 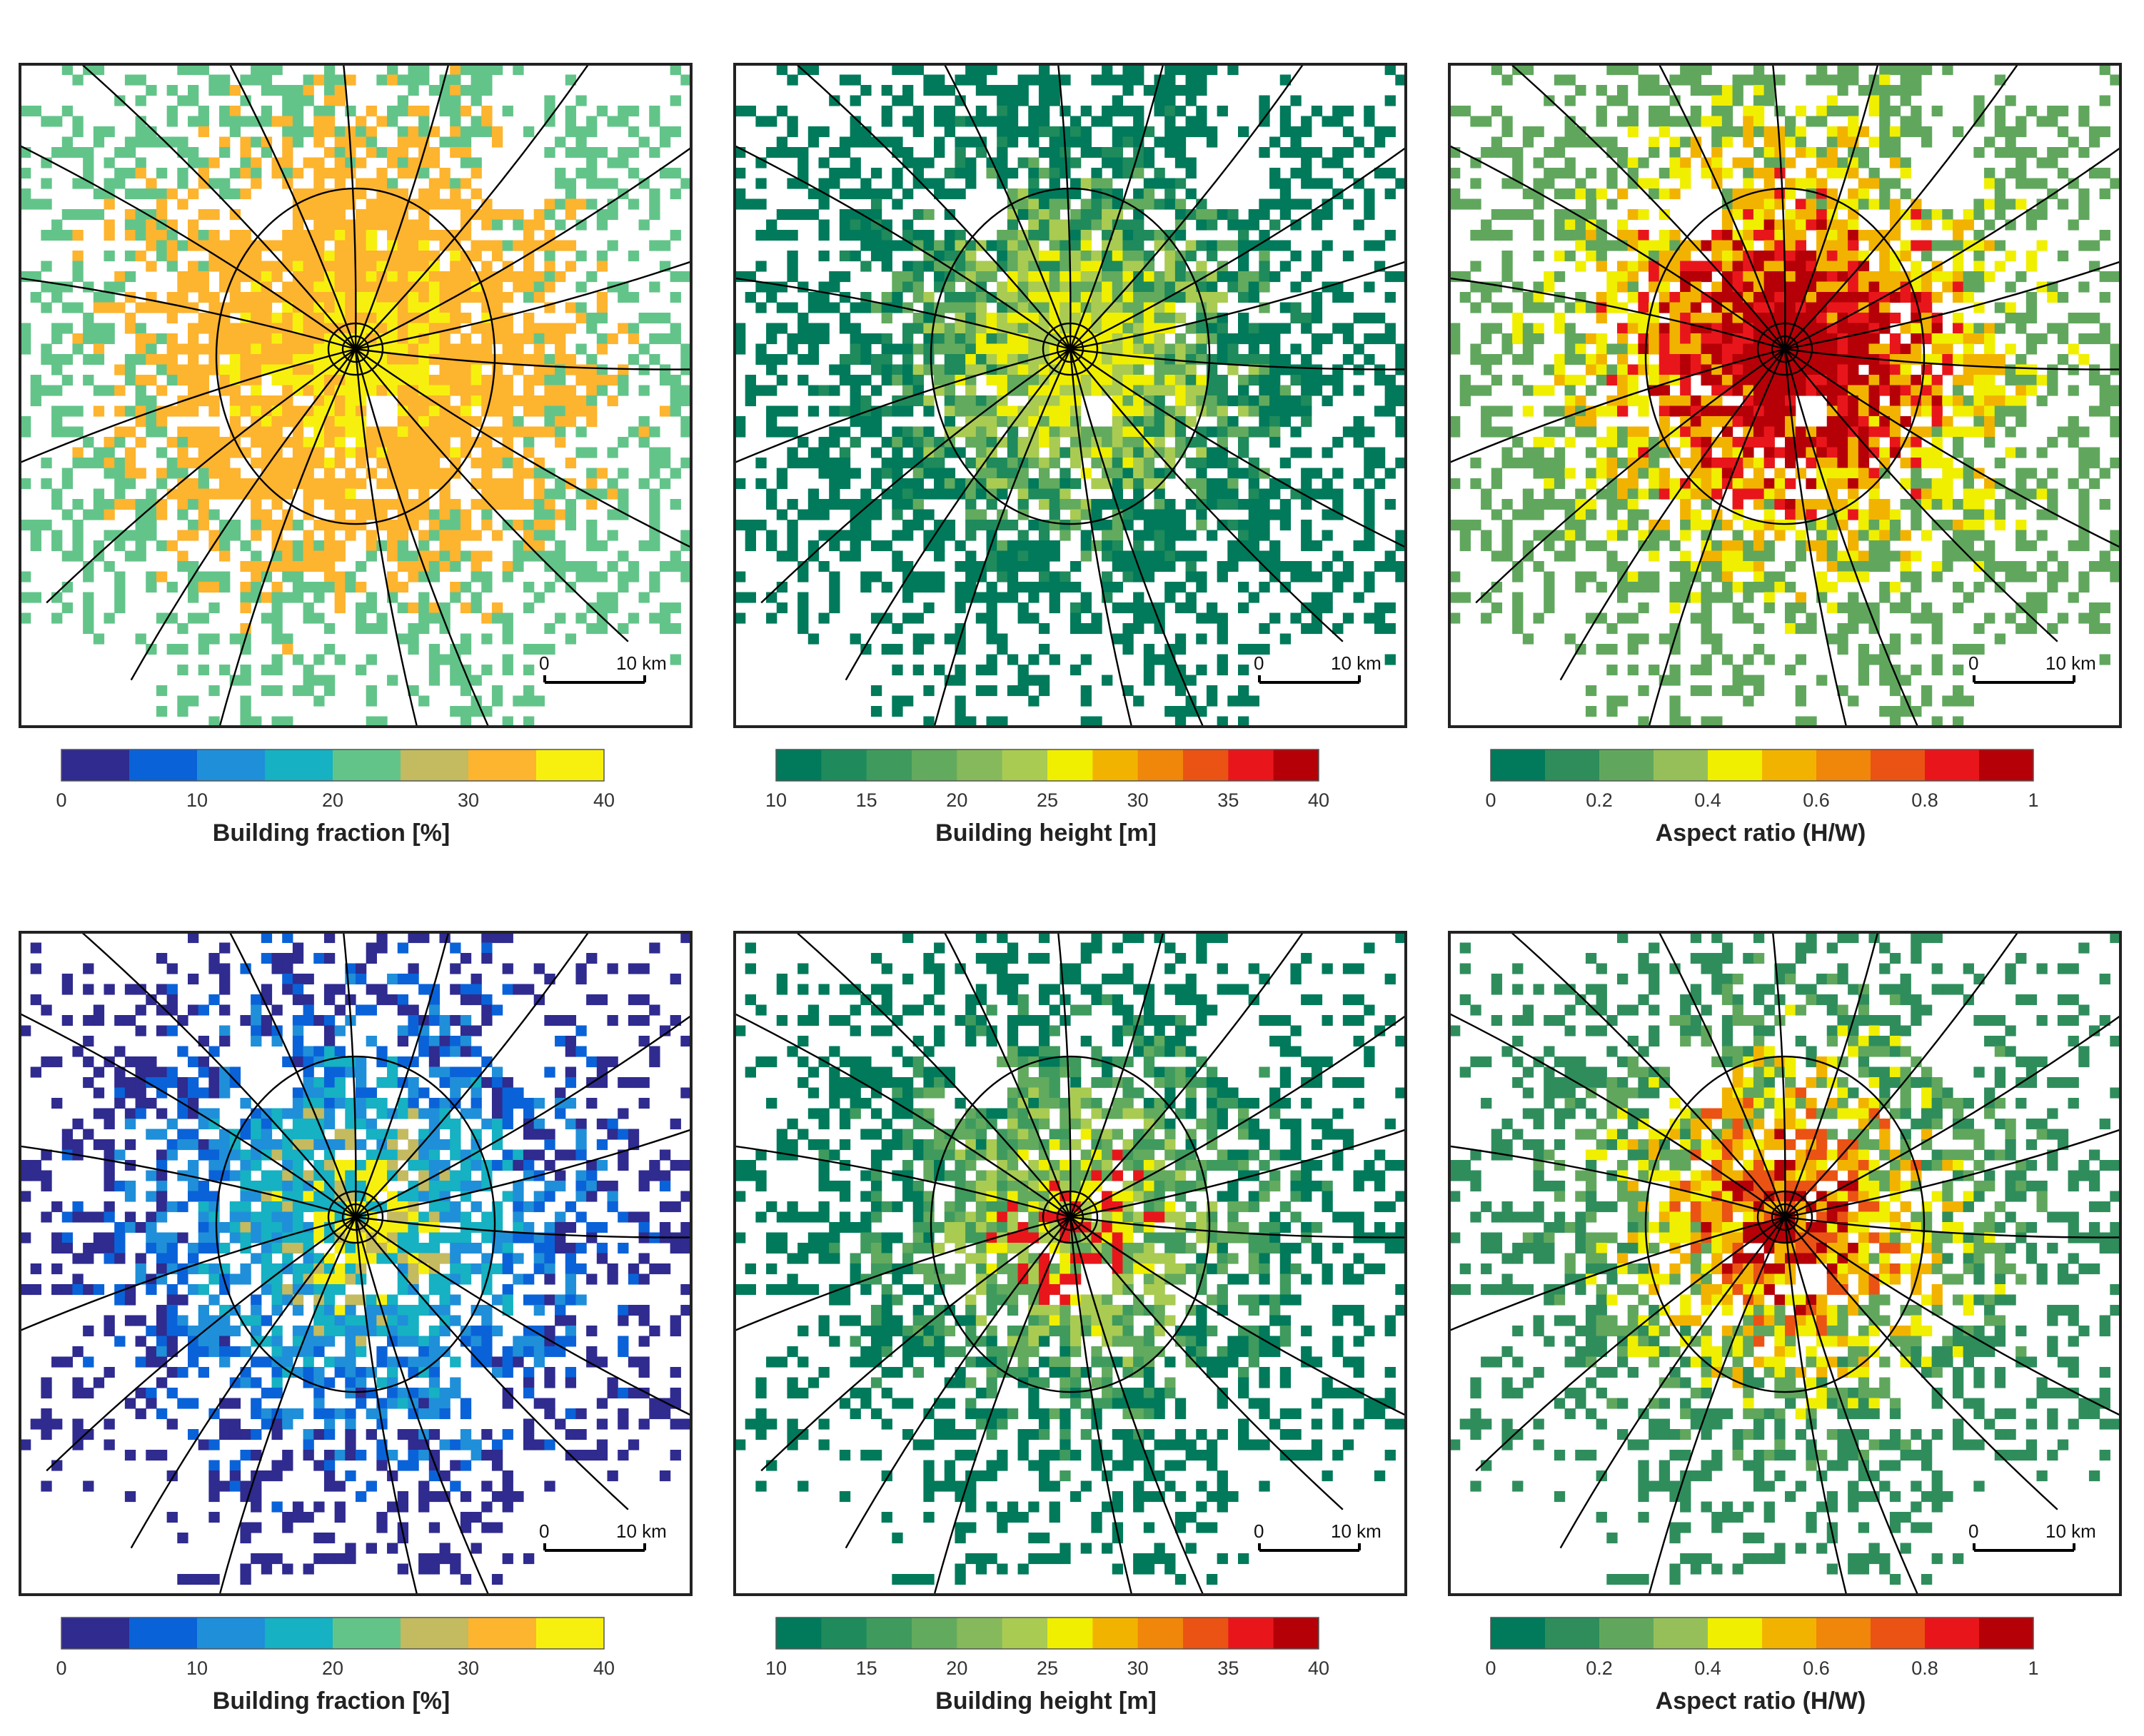 I want to click on scale-start-label: 0, so click(x=544, y=663).